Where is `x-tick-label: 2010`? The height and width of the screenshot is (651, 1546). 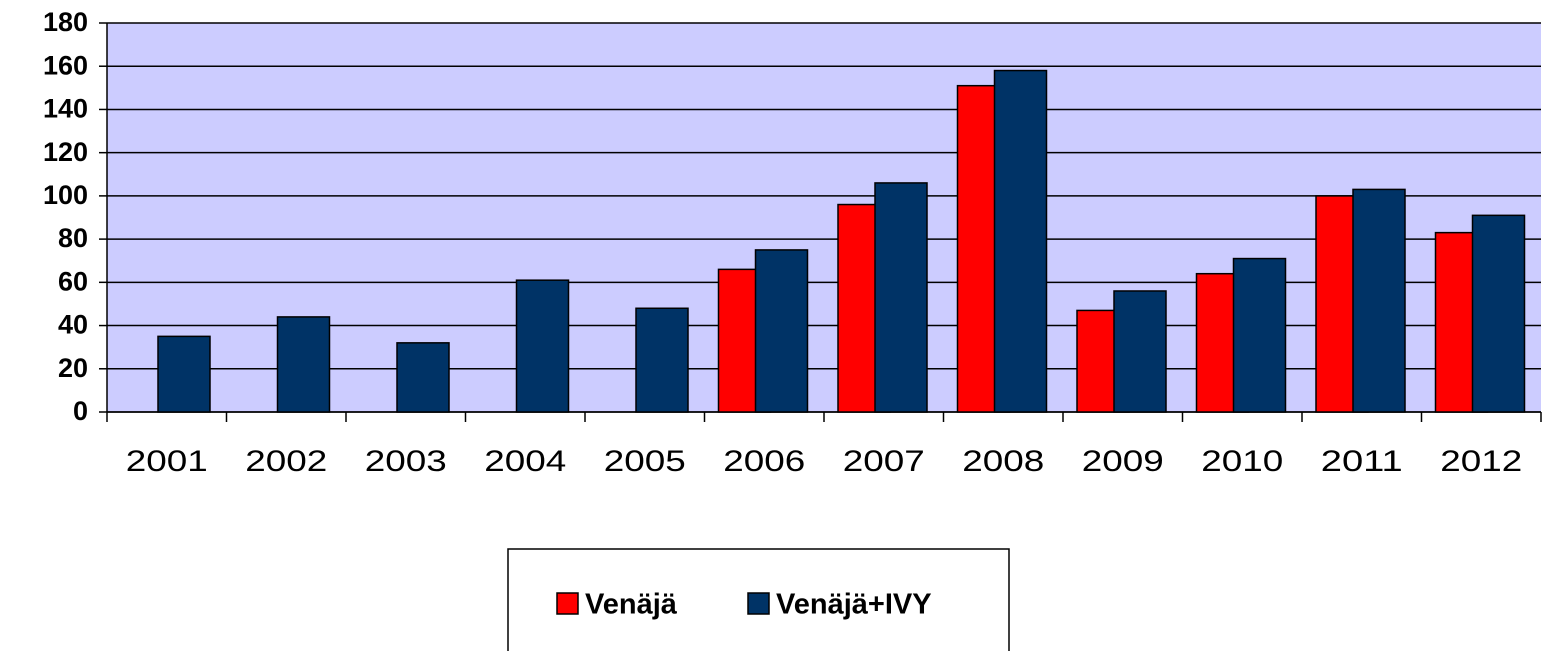 x-tick-label: 2010 is located at coordinates (1242, 461).